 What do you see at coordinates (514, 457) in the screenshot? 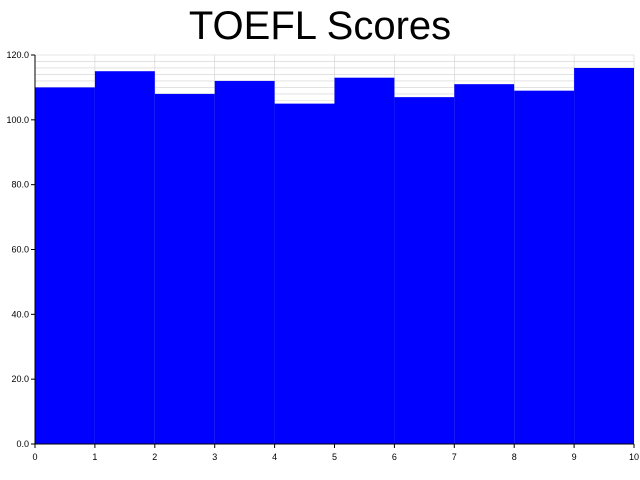
I see `x-tick-label: 8` at bounding box center [514, 457].